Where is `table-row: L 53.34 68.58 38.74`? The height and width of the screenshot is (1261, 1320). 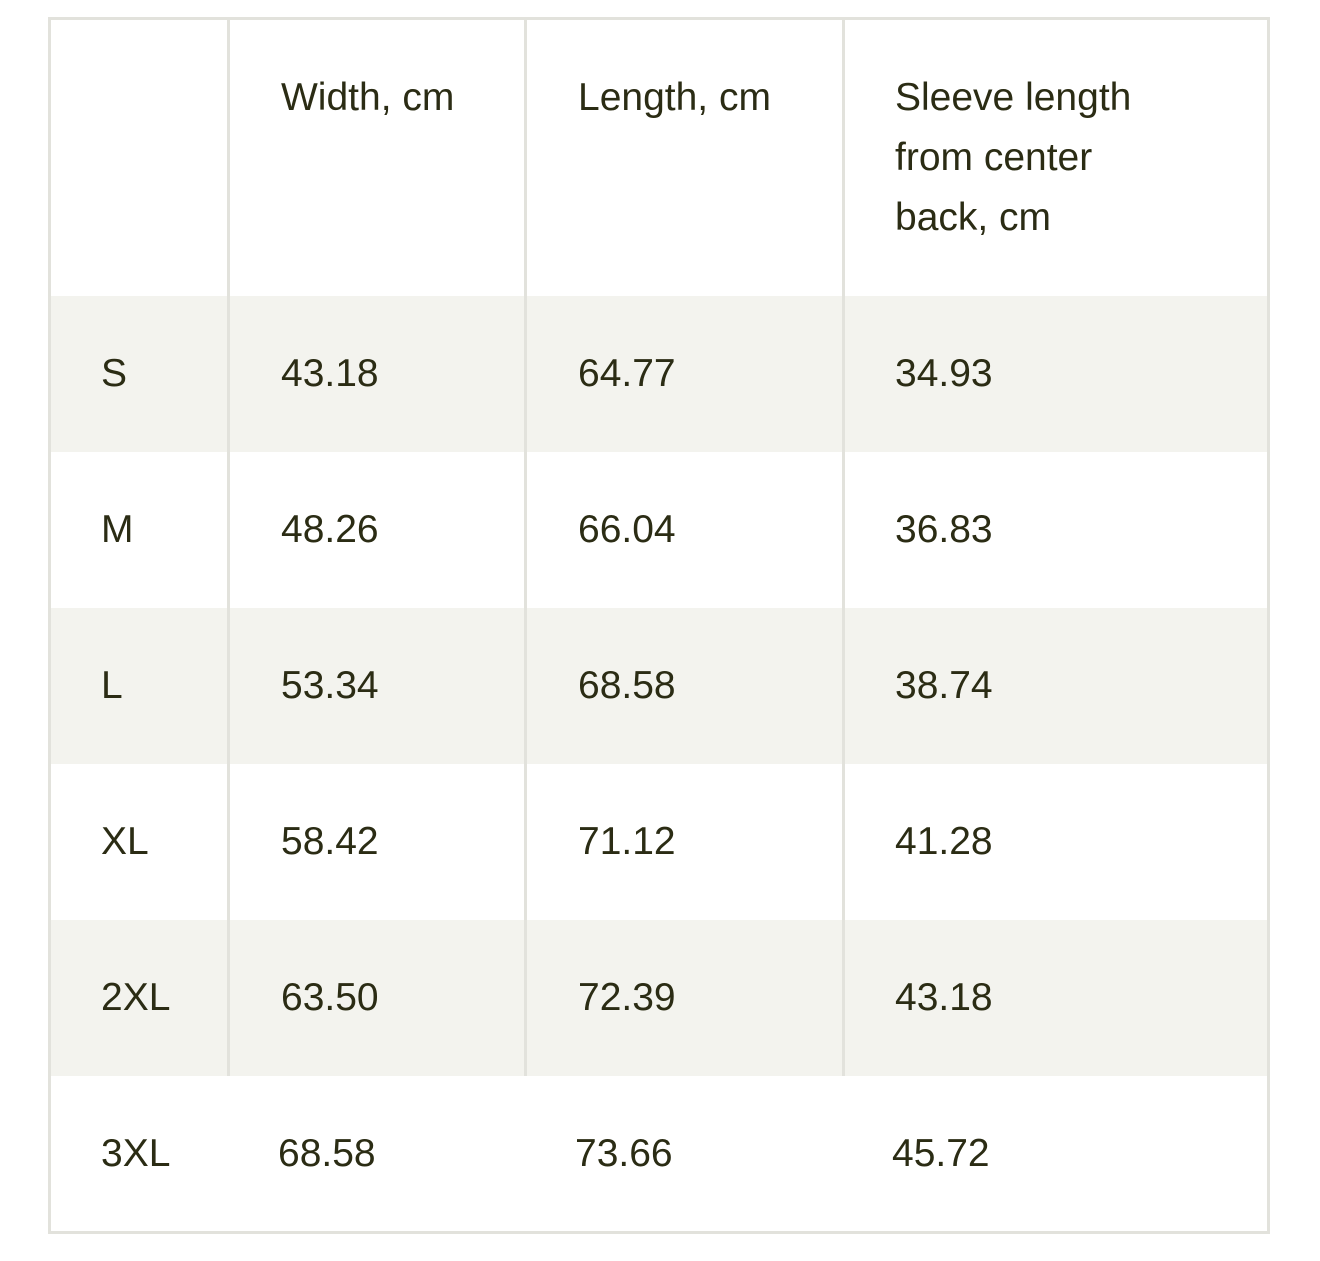 table-row: L 53.34 68.58 38.74 is located at coordinates (659, 686).